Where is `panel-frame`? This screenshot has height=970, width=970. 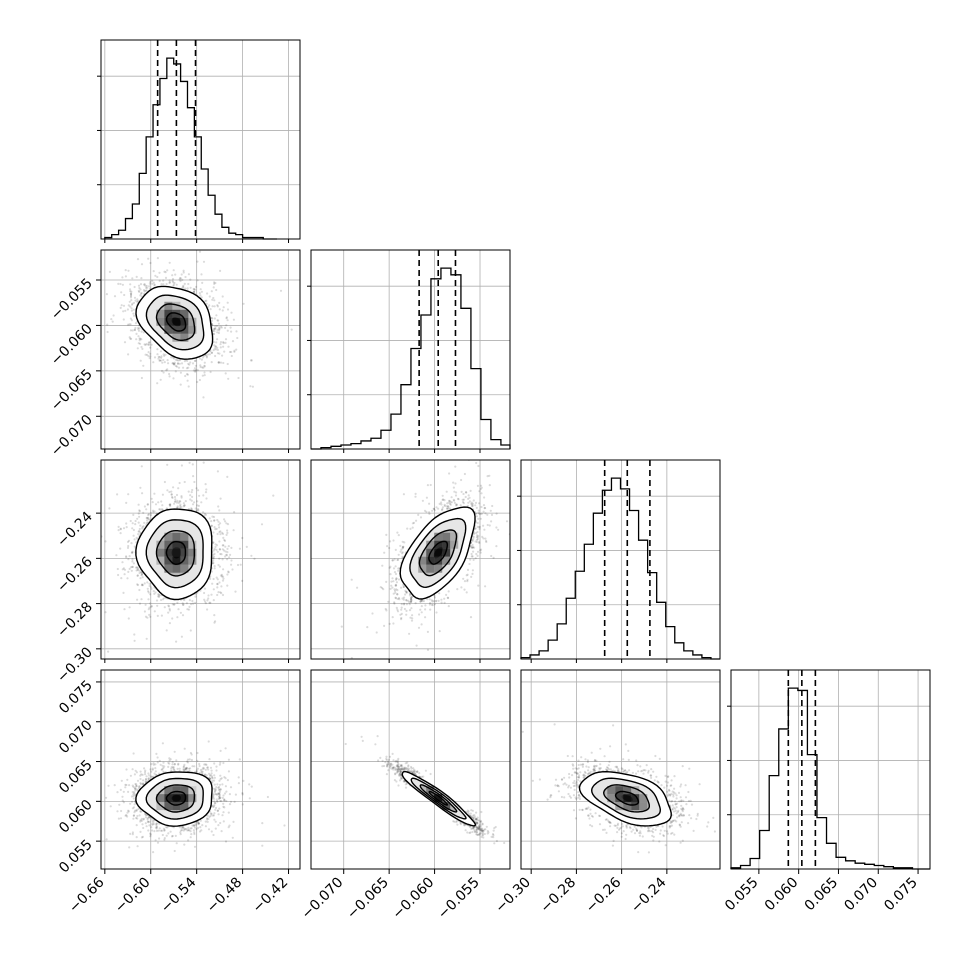
panel-frame is located at coordinates (620, 769).